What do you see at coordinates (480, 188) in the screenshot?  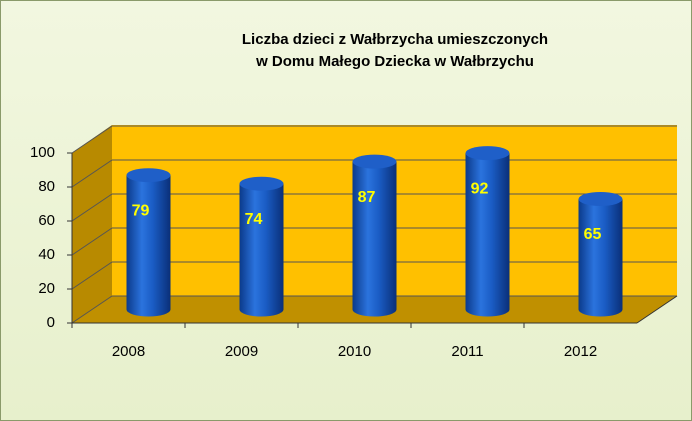 I see `value-label: 92` at bounding box center [480, 188].